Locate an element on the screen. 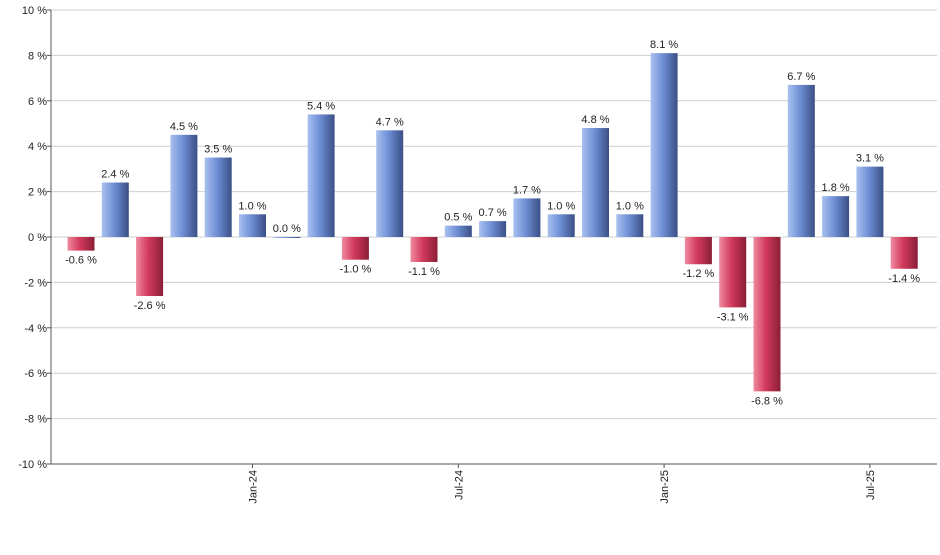 Image resolution: width=940 pixels, height=555 pixels. data-label: 0.7 % is located at coordinates (493, 213).